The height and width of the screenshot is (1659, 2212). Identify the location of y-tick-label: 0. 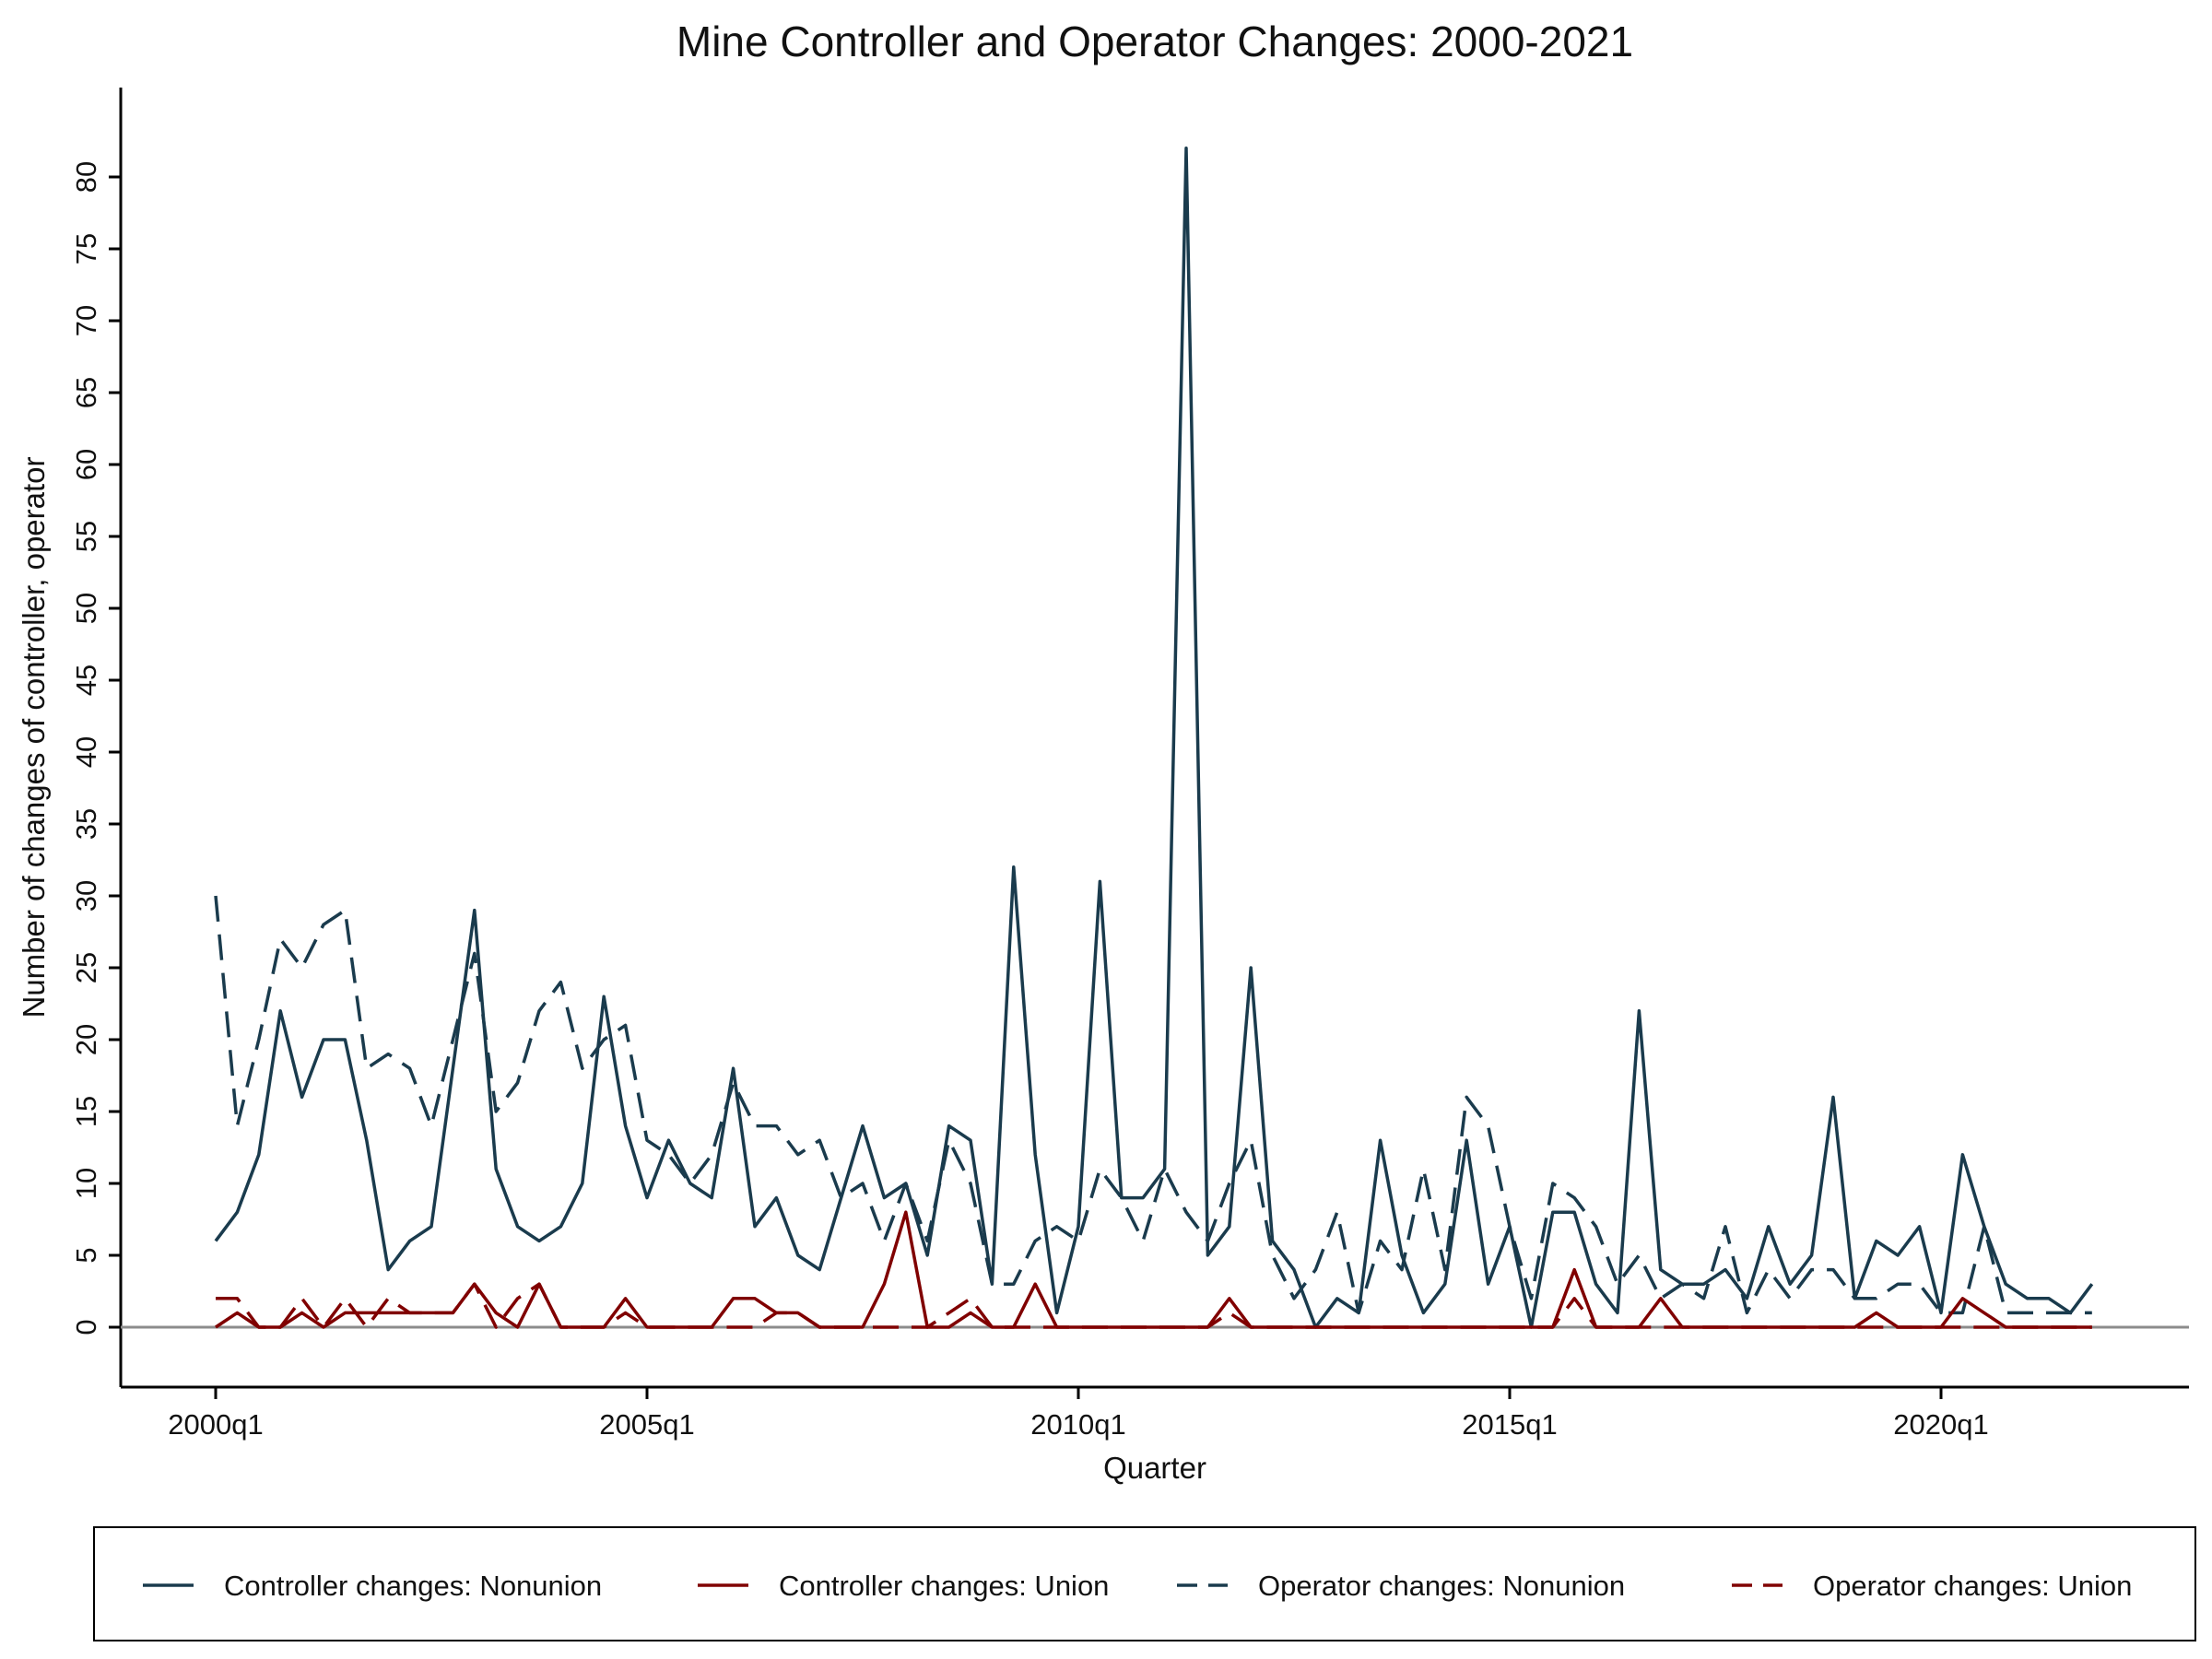
(86, 1327).